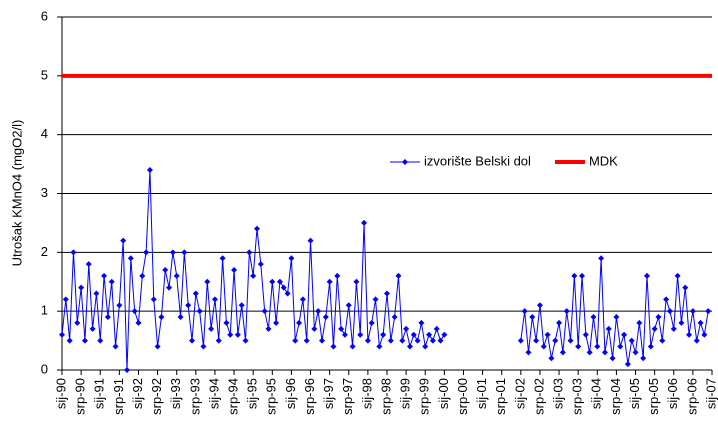 This screenshot has height=435, width=718. Describe the element at coordinates (615, 396) in the screenshot. I see `x-tick-label: srp-04` at that location.